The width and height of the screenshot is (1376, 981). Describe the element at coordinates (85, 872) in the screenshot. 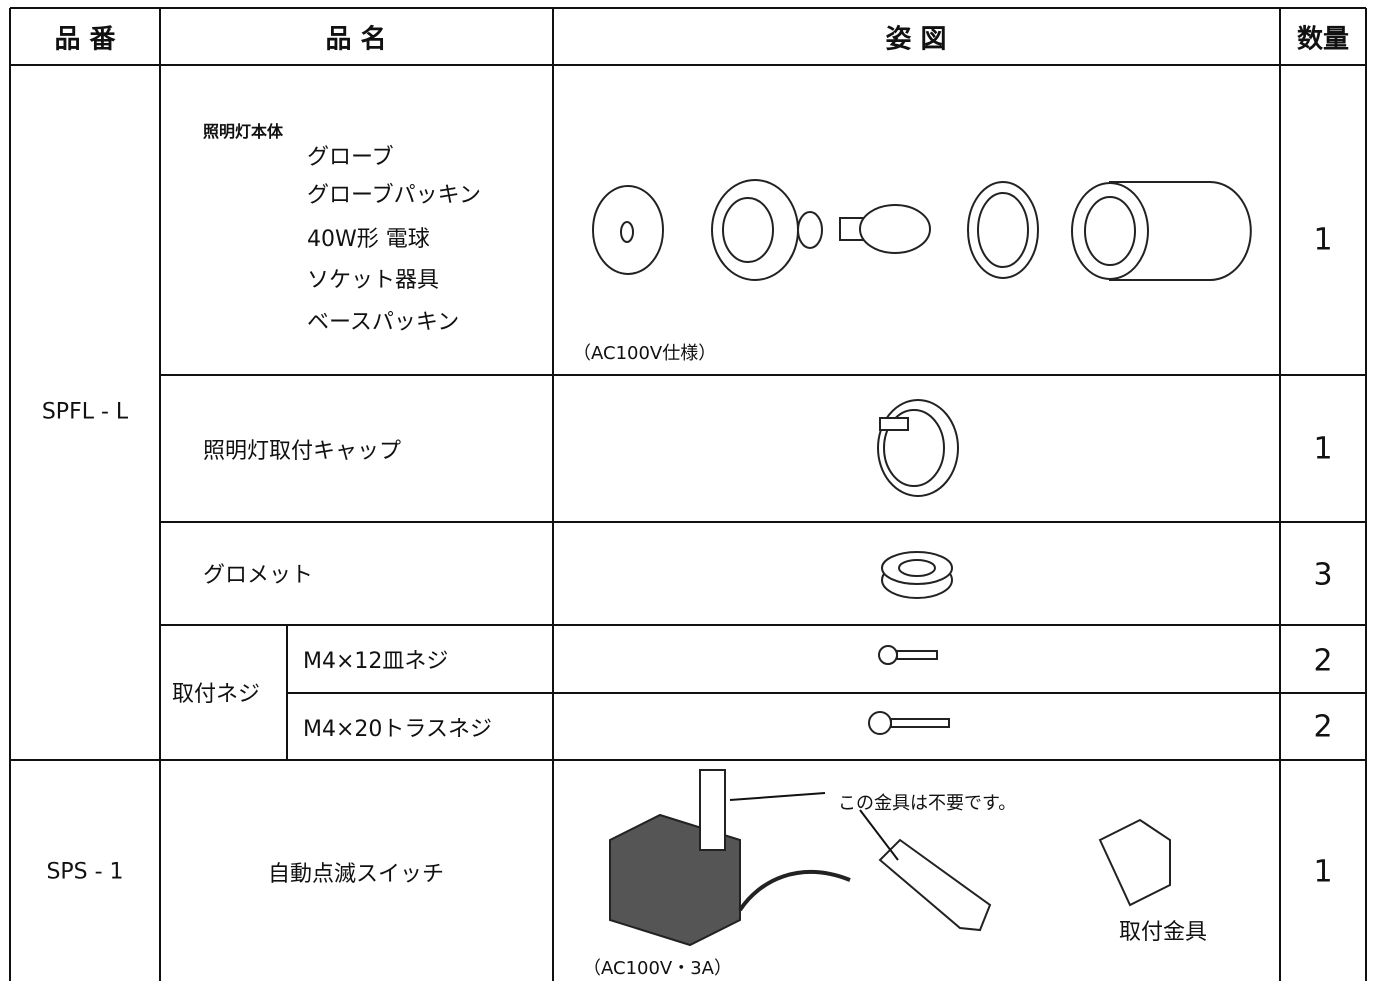

I see `item-code: SPS - 1` at that location.